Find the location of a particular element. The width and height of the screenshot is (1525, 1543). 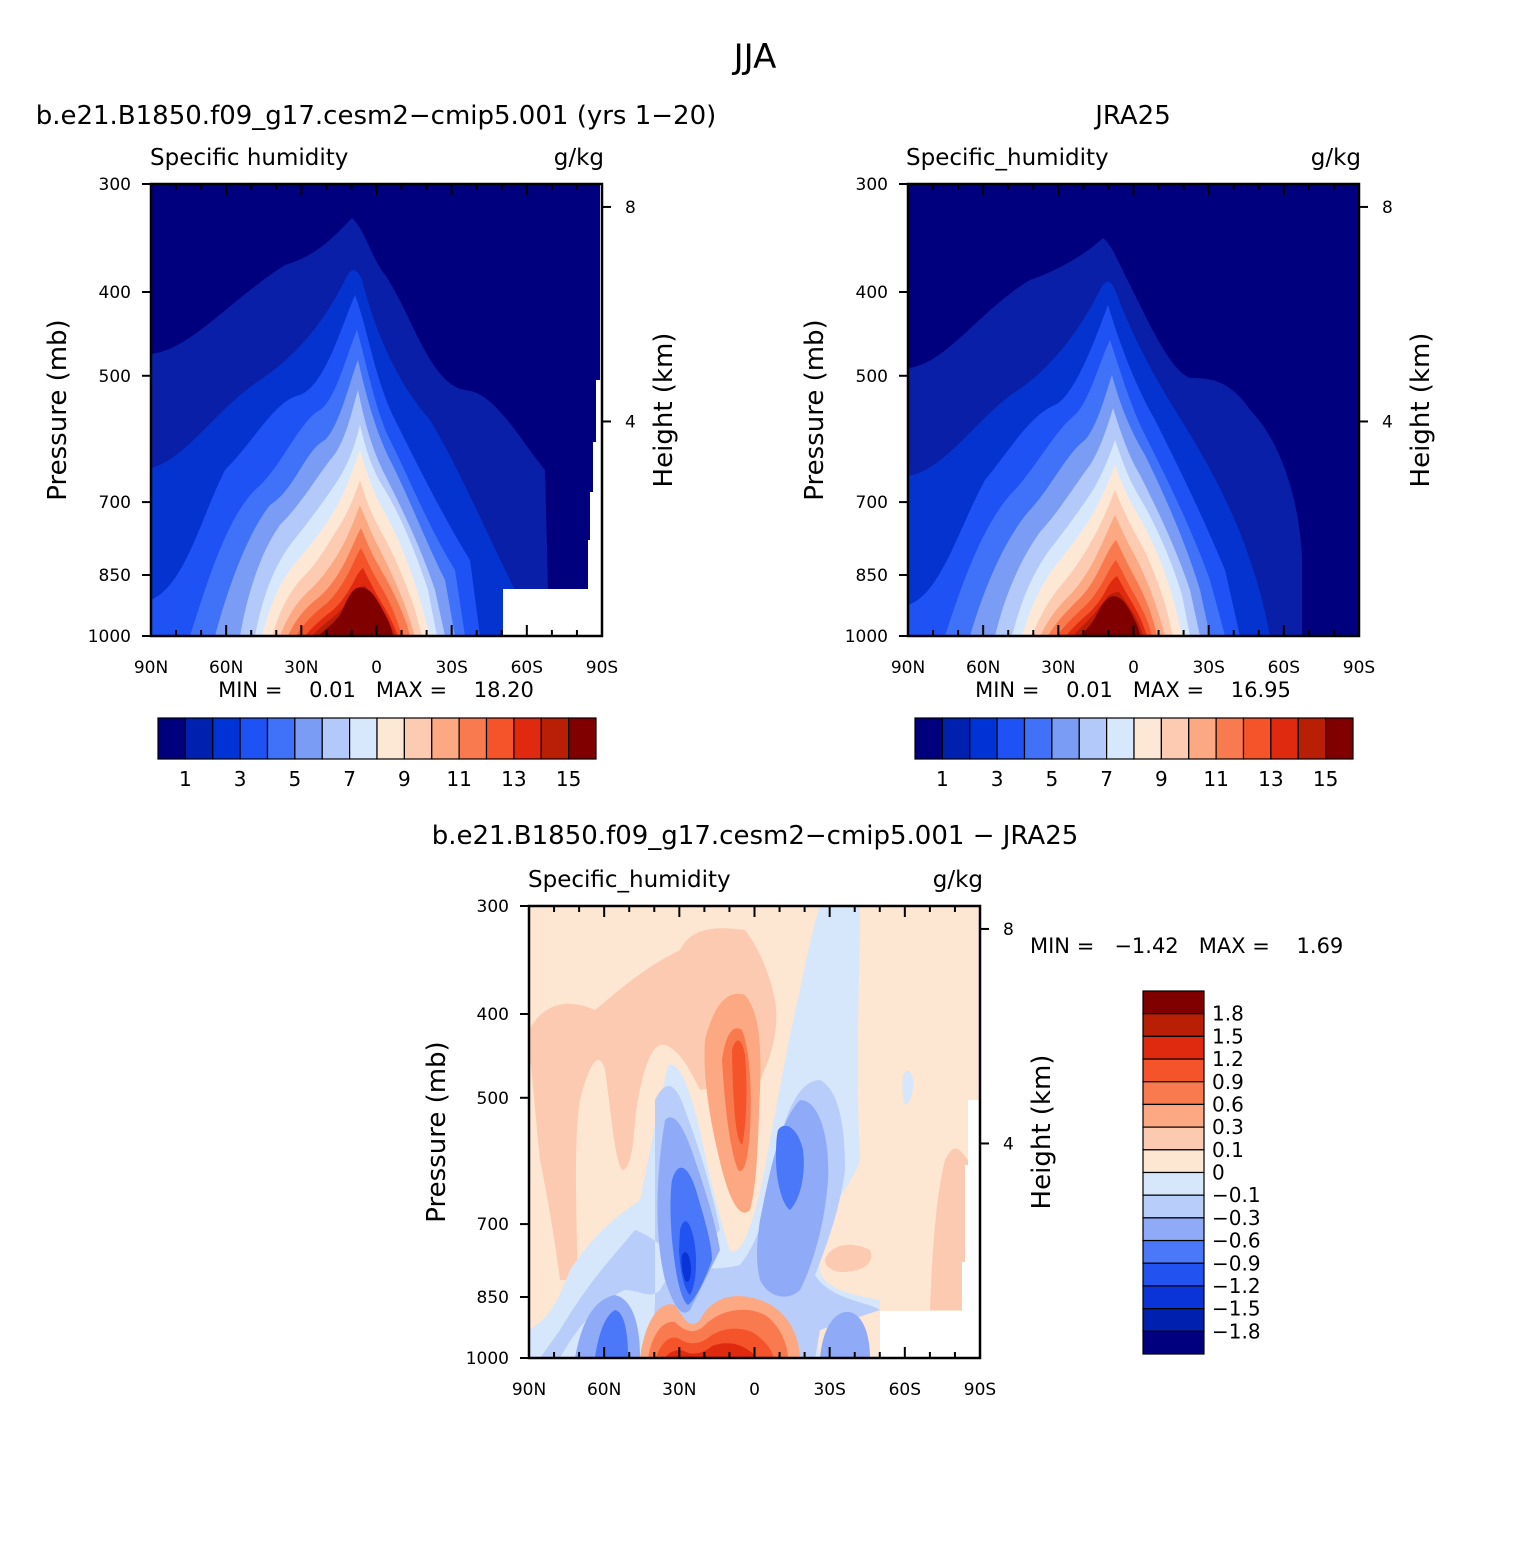

panel-diff-height-tick-label: 8 is located at coordinates (1008, 930).